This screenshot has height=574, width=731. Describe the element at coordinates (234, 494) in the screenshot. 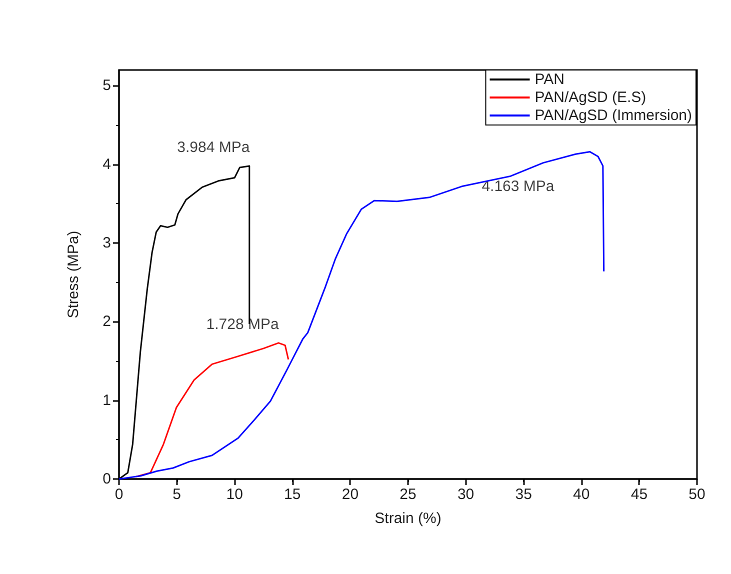

I see `x-tick-label: 10` at that location.